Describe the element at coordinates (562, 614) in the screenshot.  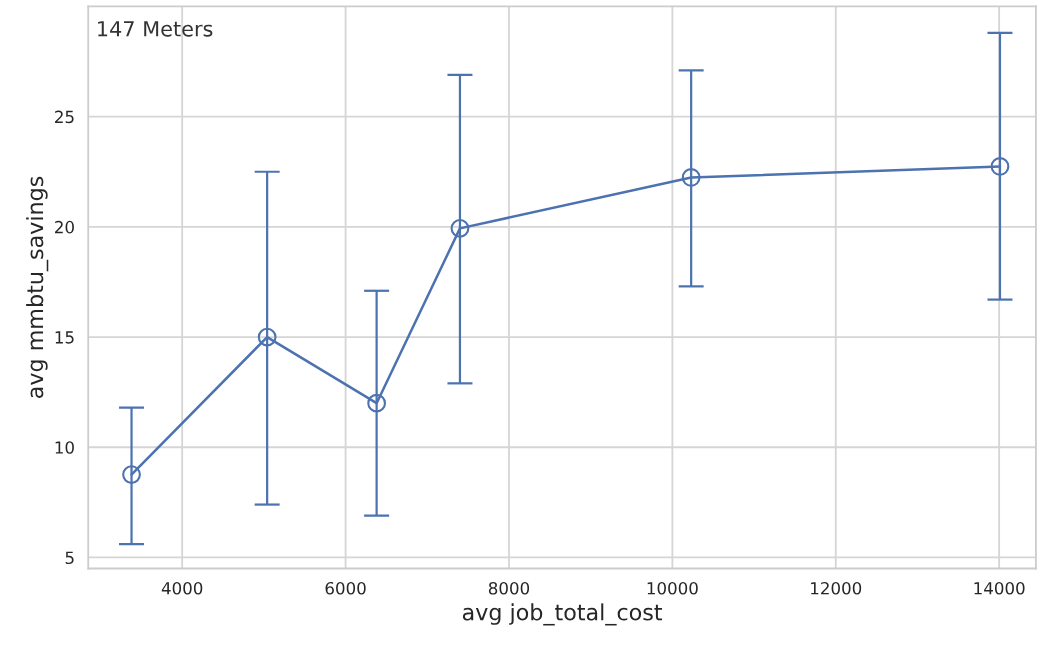
I see `x-axis-title: avg job_total_cost` at that location.